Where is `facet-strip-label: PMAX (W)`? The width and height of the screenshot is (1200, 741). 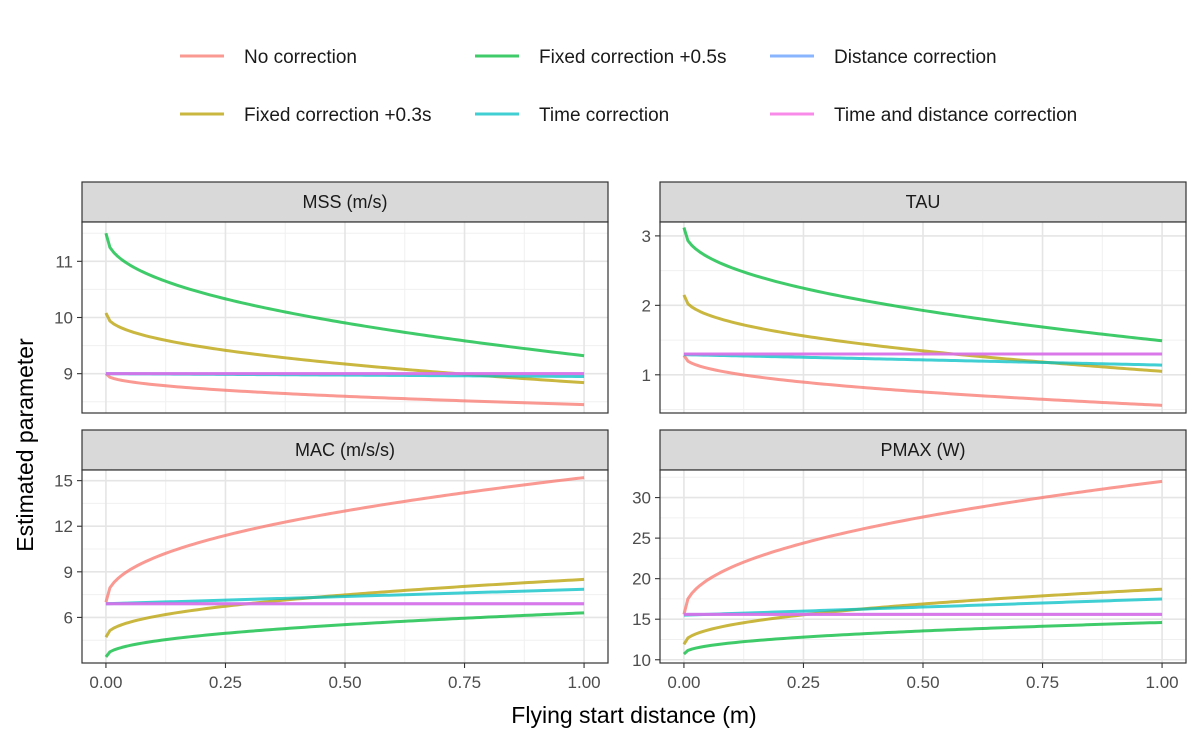 facet-strip-label: PMAX (W) is located at coordinates (923, 450).